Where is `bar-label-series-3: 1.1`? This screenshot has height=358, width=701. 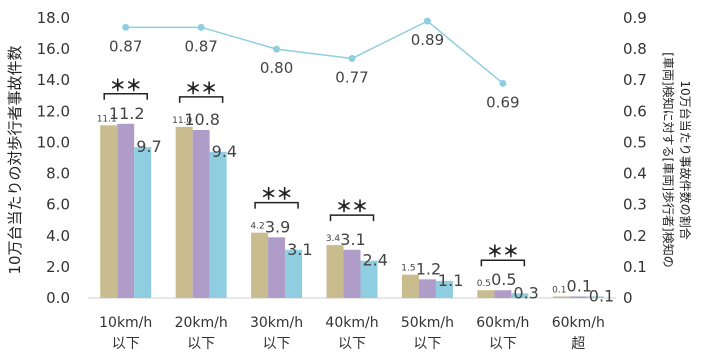 bar-label-series-3: 1.1 is located at coordinates (450, 280).